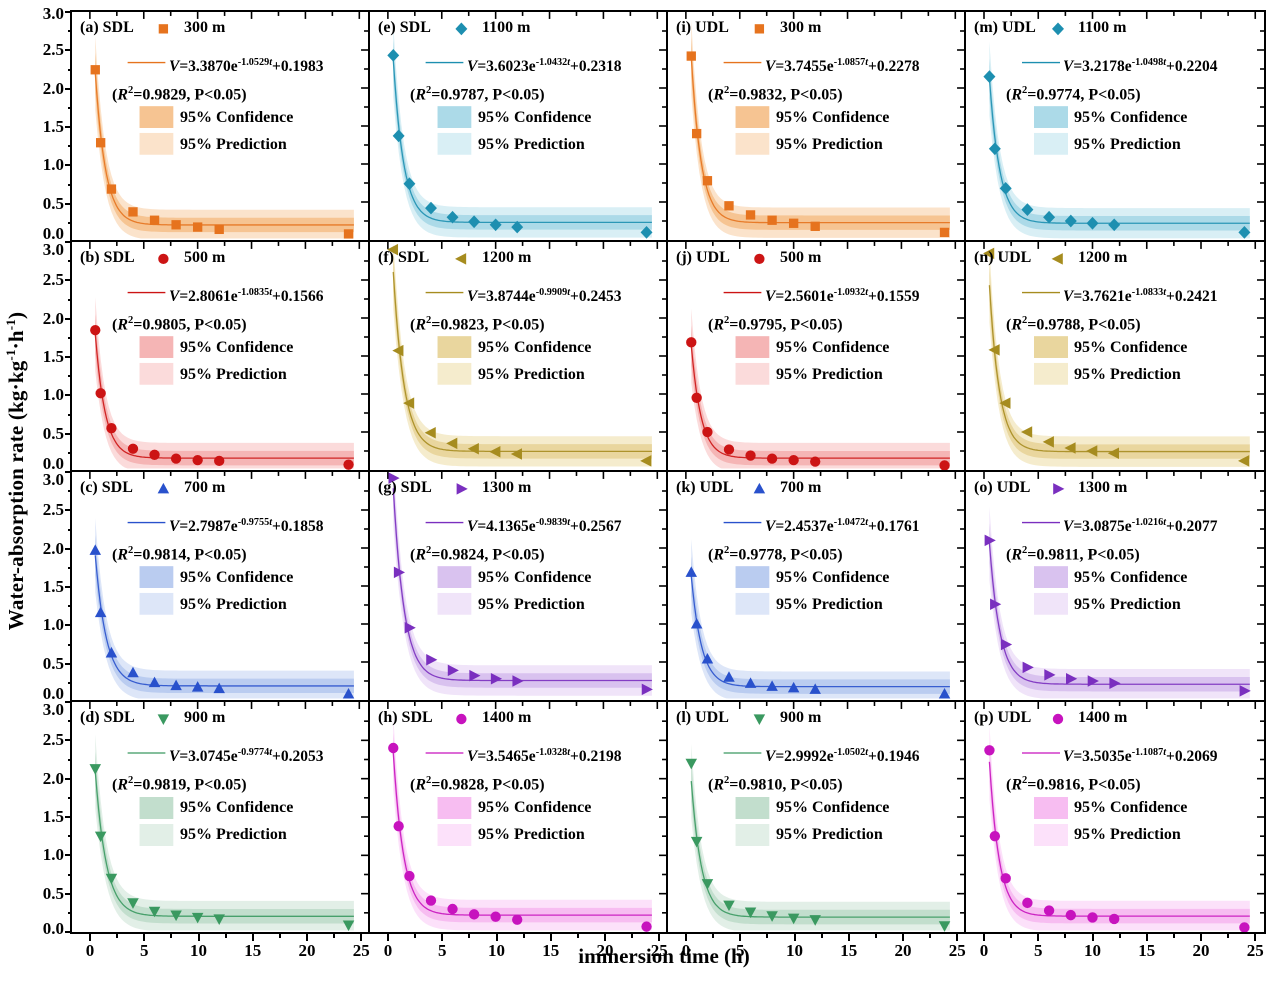 This screenshot has height=982, width=1268. Describe the element at coordinates (804, 297) in the screenshot. I see `eq-amplitude: =2.5601e` at that location.